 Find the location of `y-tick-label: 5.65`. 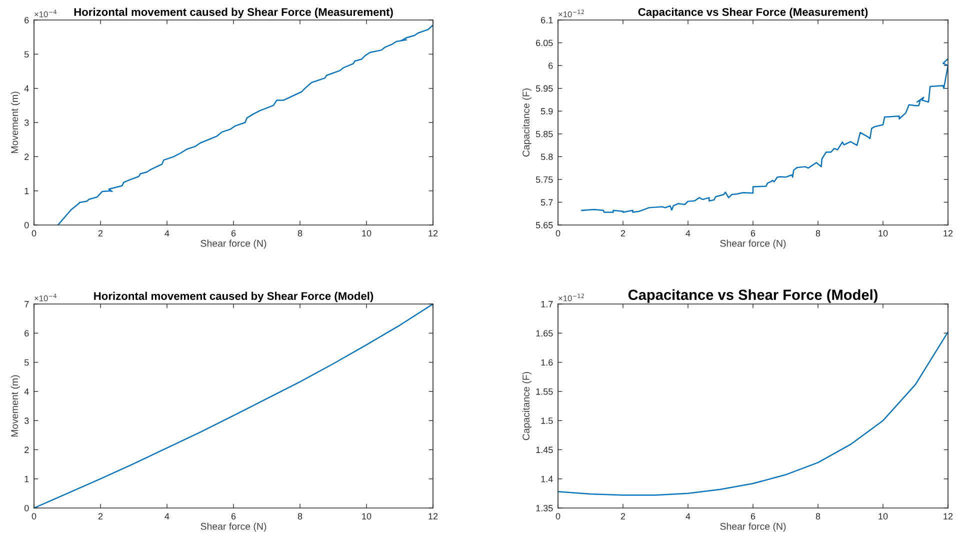

y-tick-label: 5.65 is located at coordinates (544, 225).